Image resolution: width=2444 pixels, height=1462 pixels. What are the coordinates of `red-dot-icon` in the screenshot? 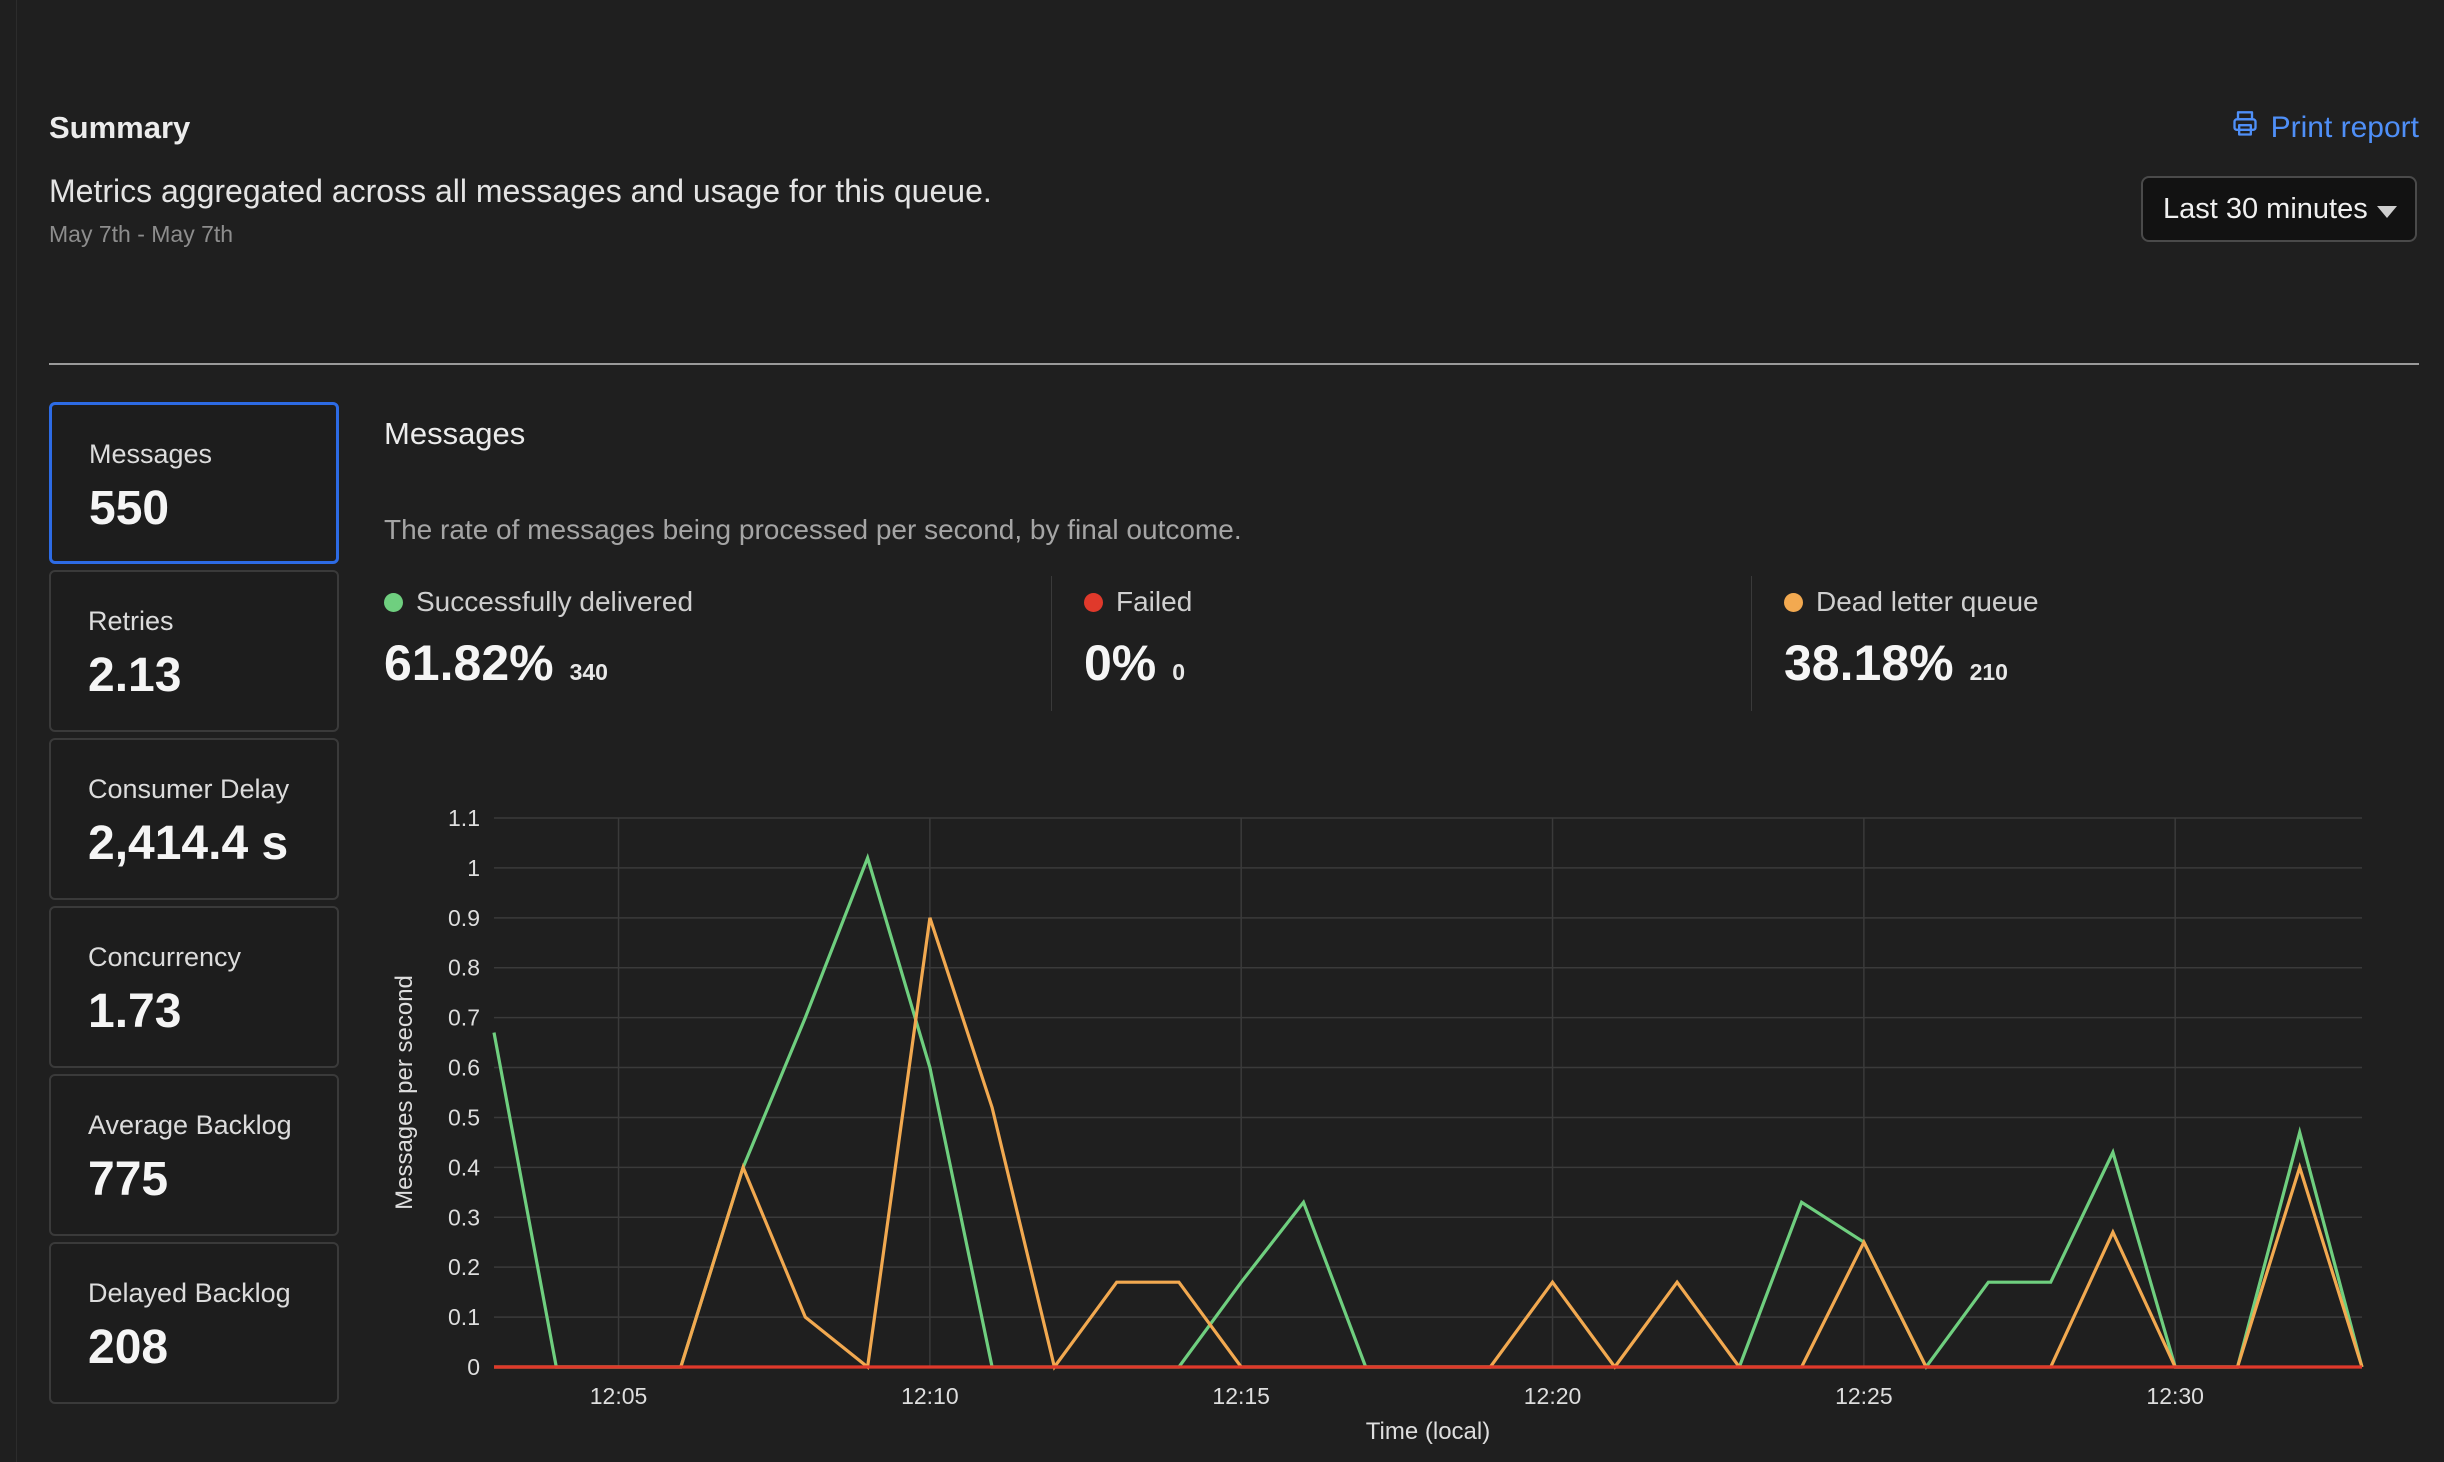 It's located at (1093, 602).